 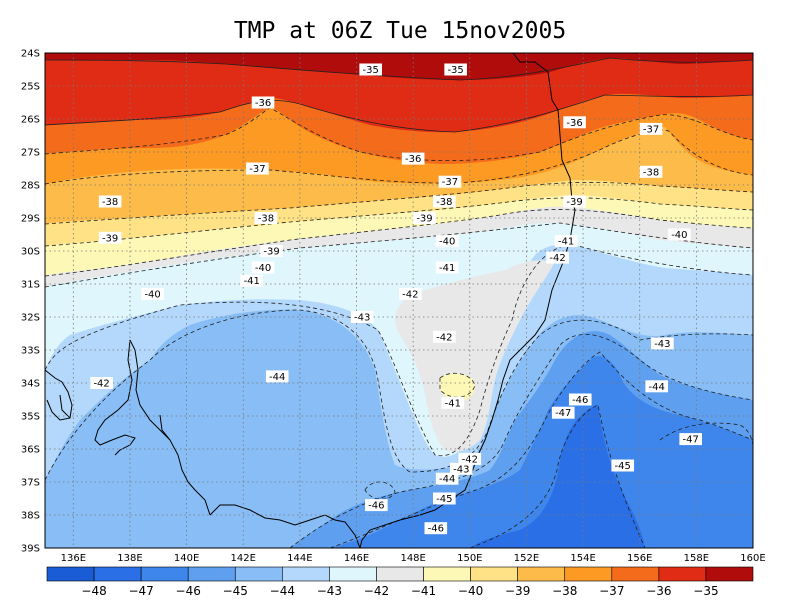 What do you see at coordinates (140, 591) in the screenshot?
I see `colorbar-label: −47` at bounding box center [140, 591].